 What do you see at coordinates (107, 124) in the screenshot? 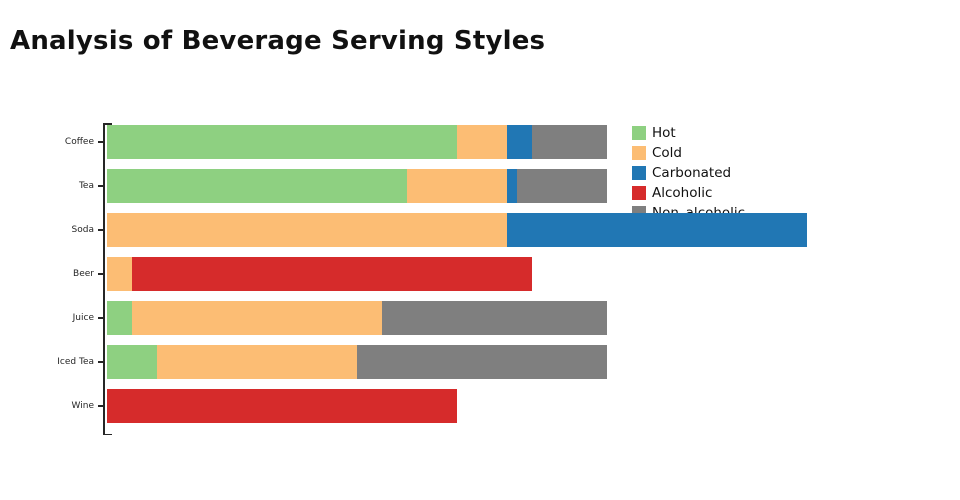
I see `y-axis-top-cap` at bounding box center [107, 124].